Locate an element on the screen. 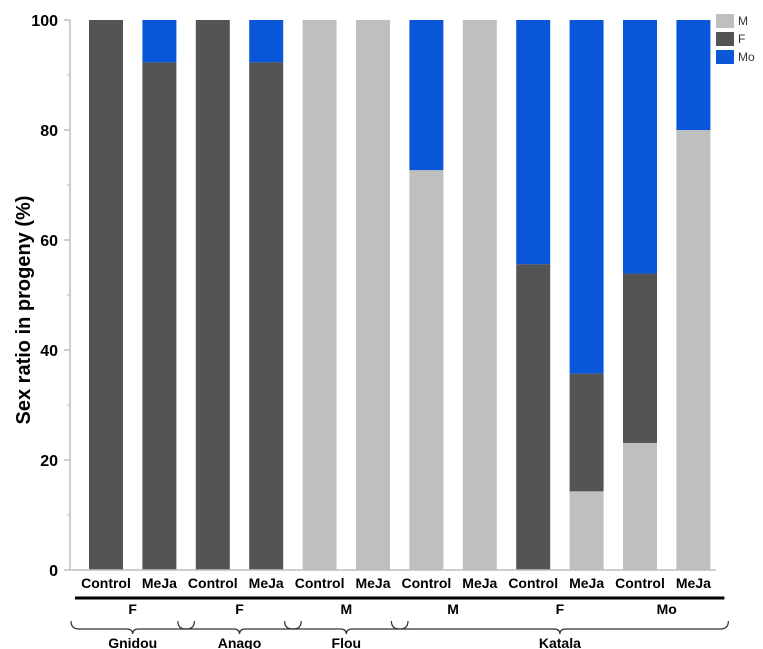  legend-label-mo: Mo is located at coordinates (746, 57).